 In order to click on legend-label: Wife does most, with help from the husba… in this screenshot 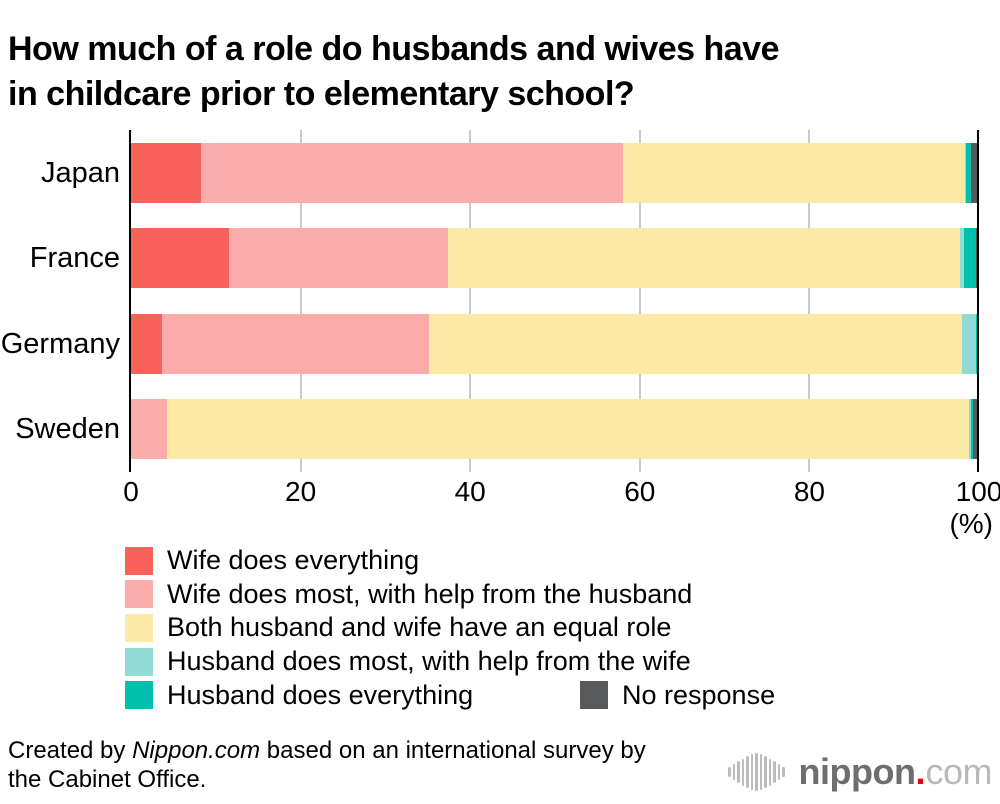, I will do `click(430, 593)`.